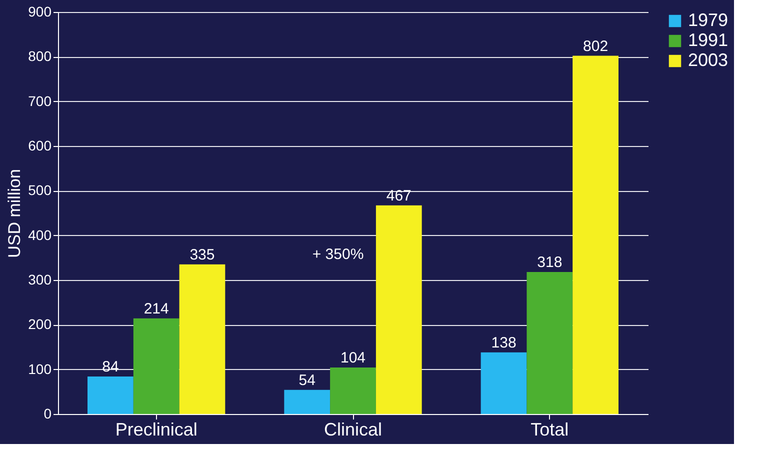 The image size is (778, 461). I want to click on y-tick-label: 200, so click(40, 324).